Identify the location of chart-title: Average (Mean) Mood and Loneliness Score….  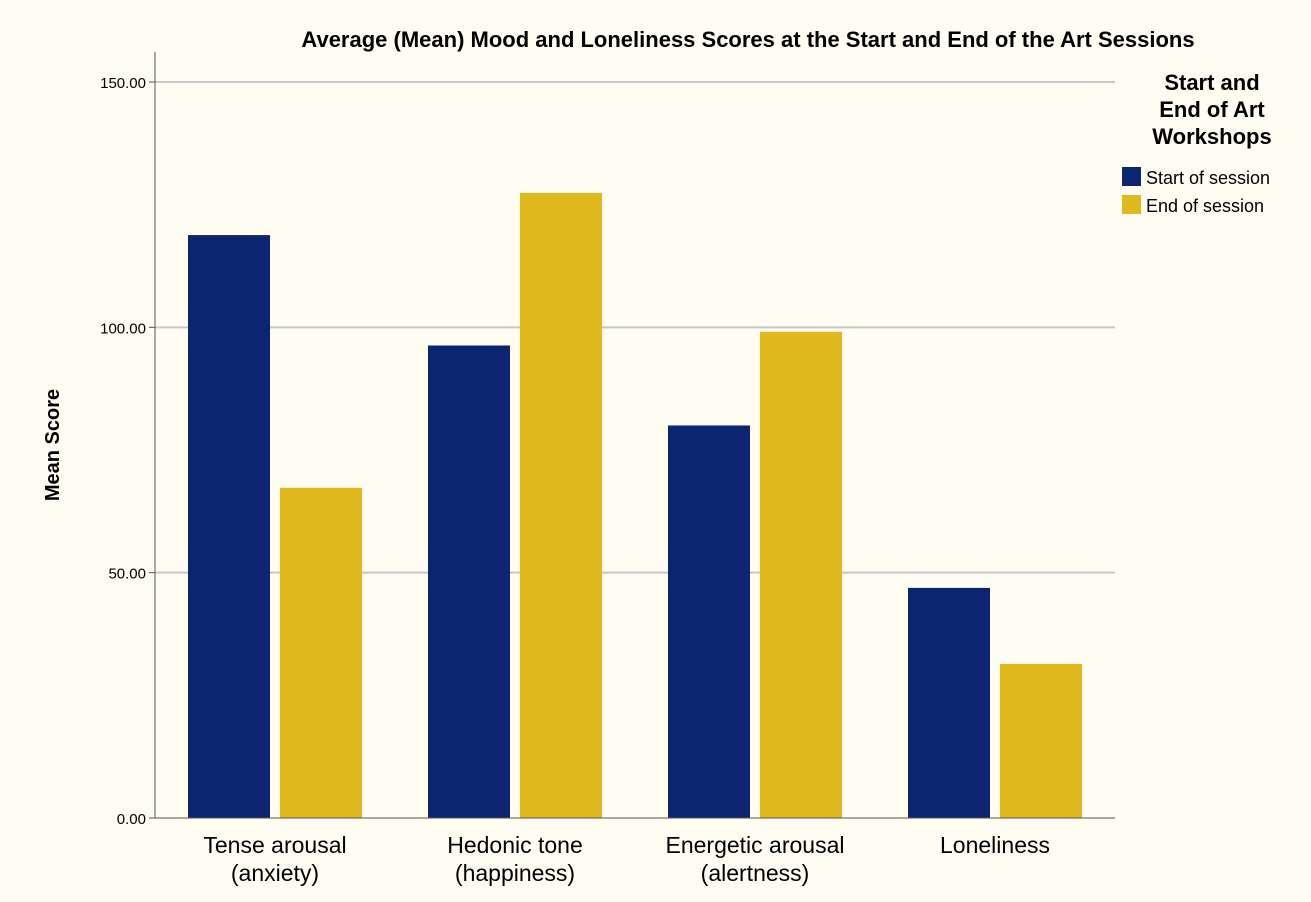
(747, 39).